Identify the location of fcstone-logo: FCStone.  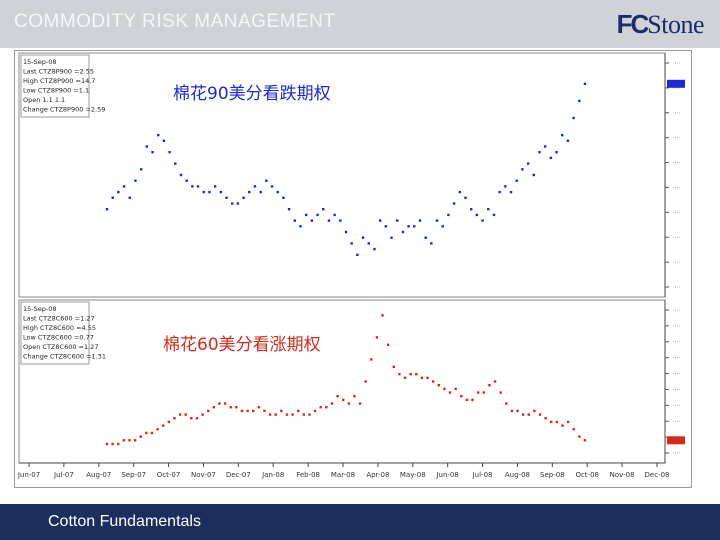
(660, 24).